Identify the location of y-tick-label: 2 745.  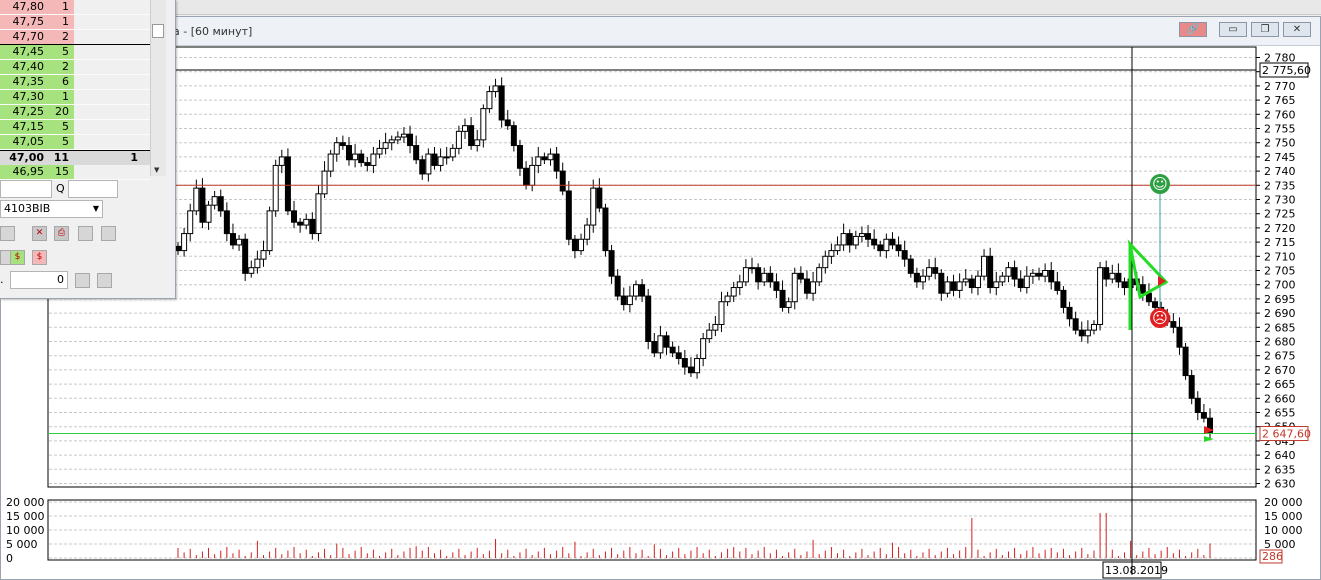
(1280, 157).